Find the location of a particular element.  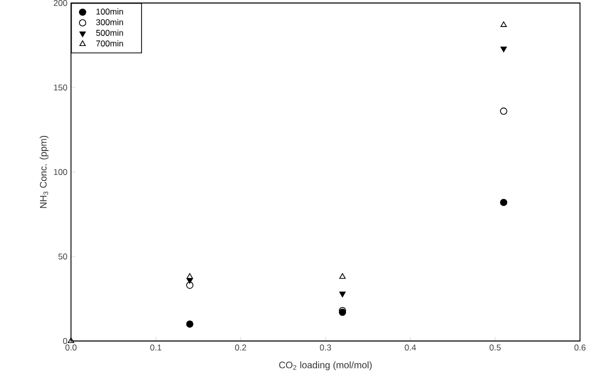

x-tick-label: 0.5 is located at coordinates (495, 347).